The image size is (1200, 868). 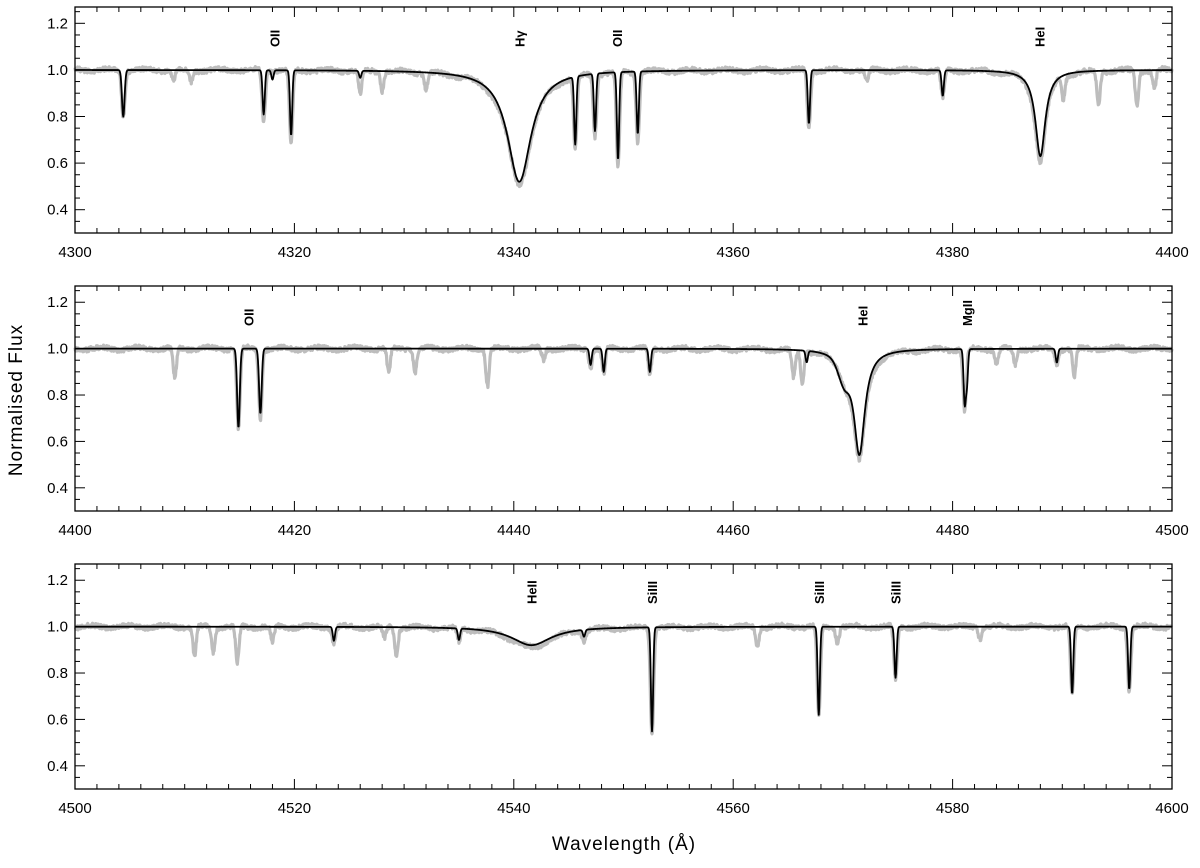 What do you see at coordinates (952, 252) in the screenshot?
I see `x-tick-label: 4380` at bounding box center [952, 252].